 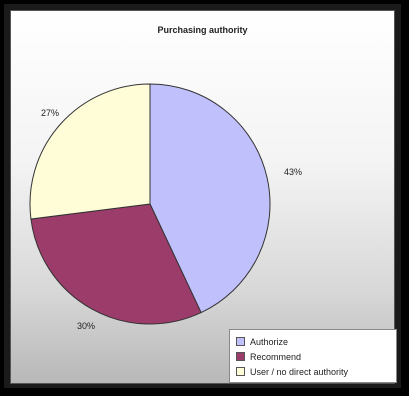 What do you see at coordinates (50, 113) in the screenshot?
I see `pie-data-label: 27%` at bounding box center [50, 113].